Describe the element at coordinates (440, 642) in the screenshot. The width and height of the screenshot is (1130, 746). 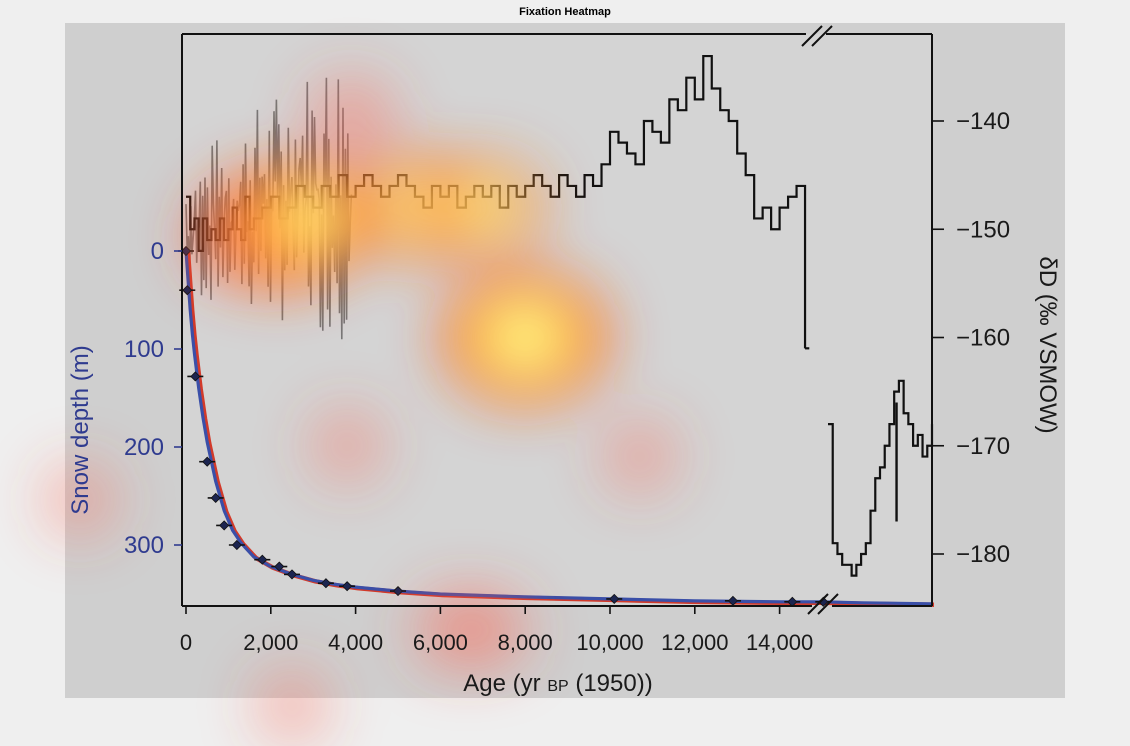
I see `x-tick-label: 6,000` at that location.